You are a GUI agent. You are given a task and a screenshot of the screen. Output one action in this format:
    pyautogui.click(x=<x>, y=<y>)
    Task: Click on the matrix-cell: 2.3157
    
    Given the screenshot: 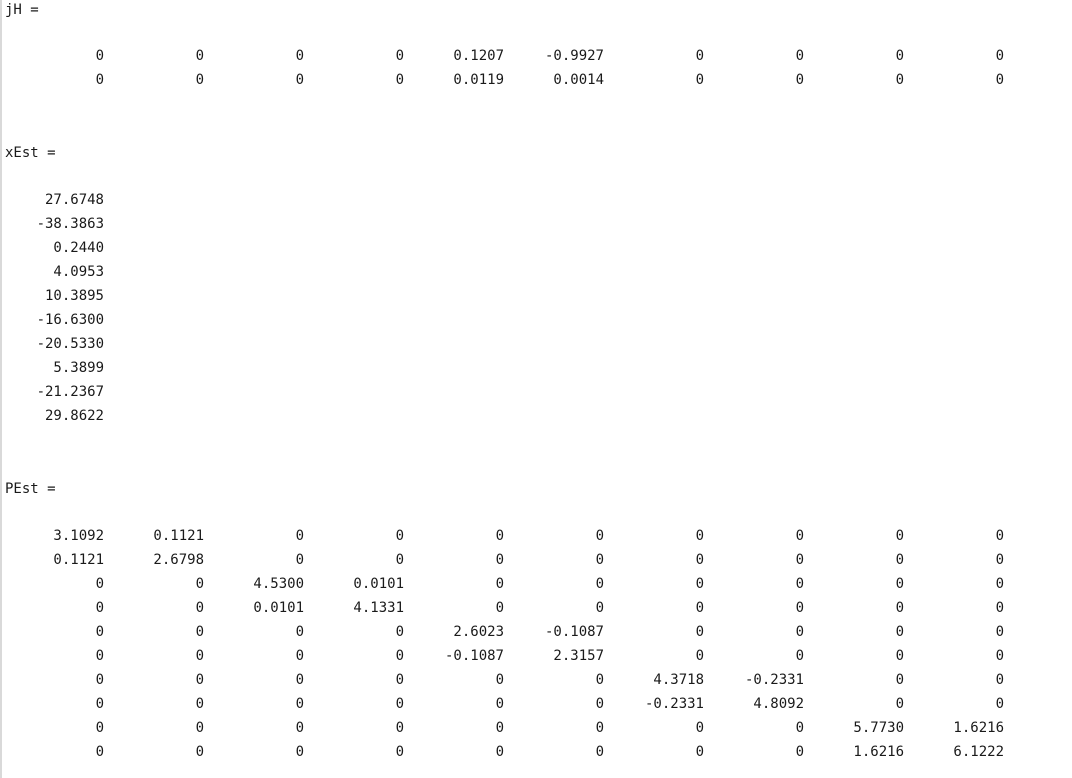 What is the action you would take?
    pyautogui.click(x=578, y=656)
    